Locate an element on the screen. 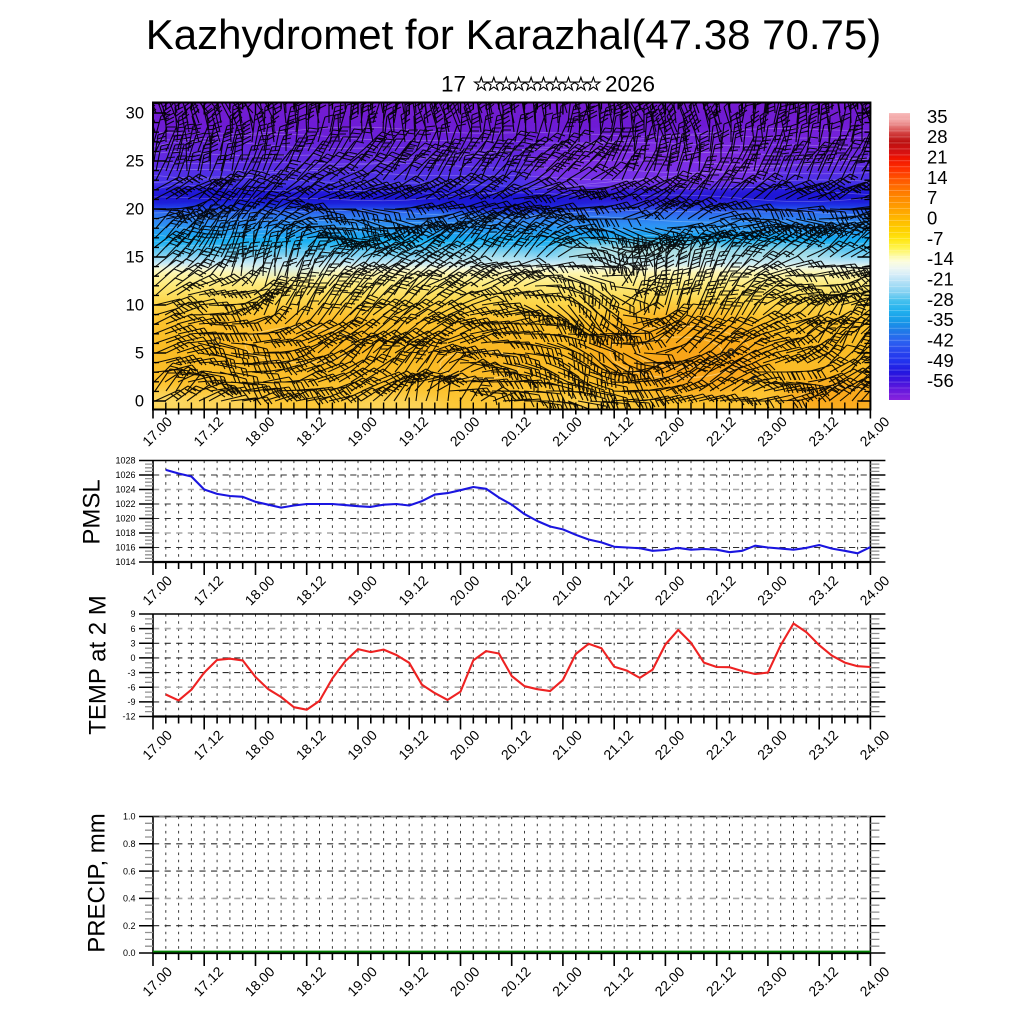 The height and width of the screenshot is (1024, 1024). svg-text: 7 is located at coordinates (932, 197).